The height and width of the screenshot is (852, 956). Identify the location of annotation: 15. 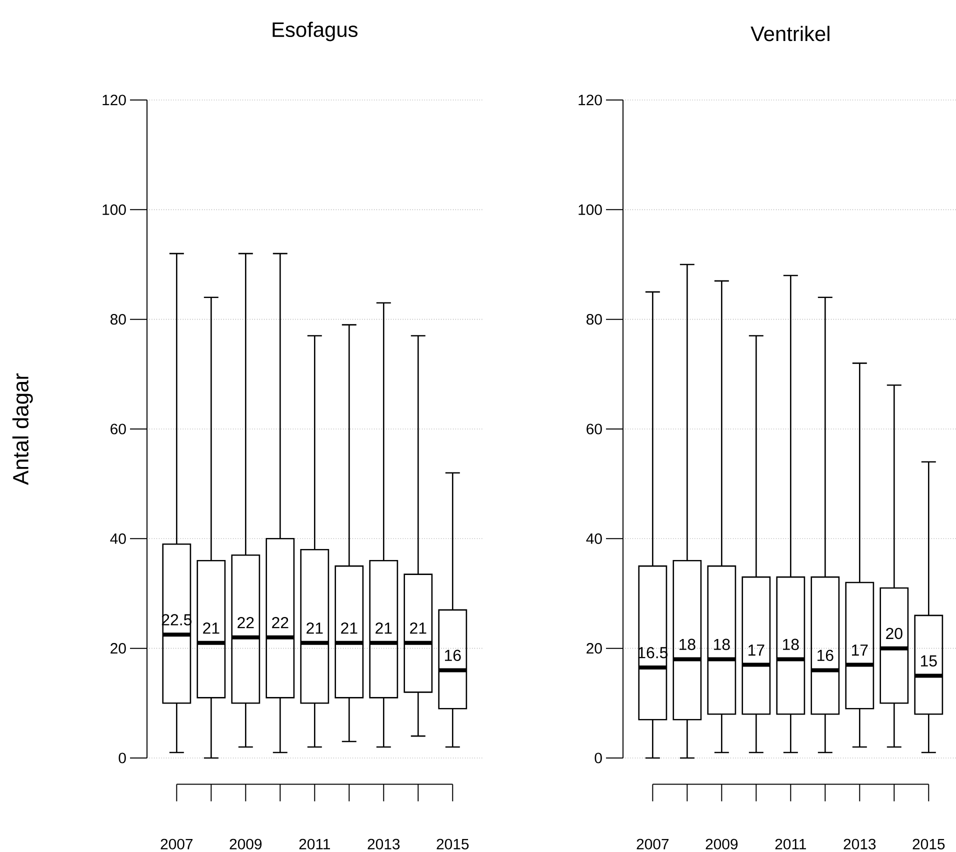
(929, 661).